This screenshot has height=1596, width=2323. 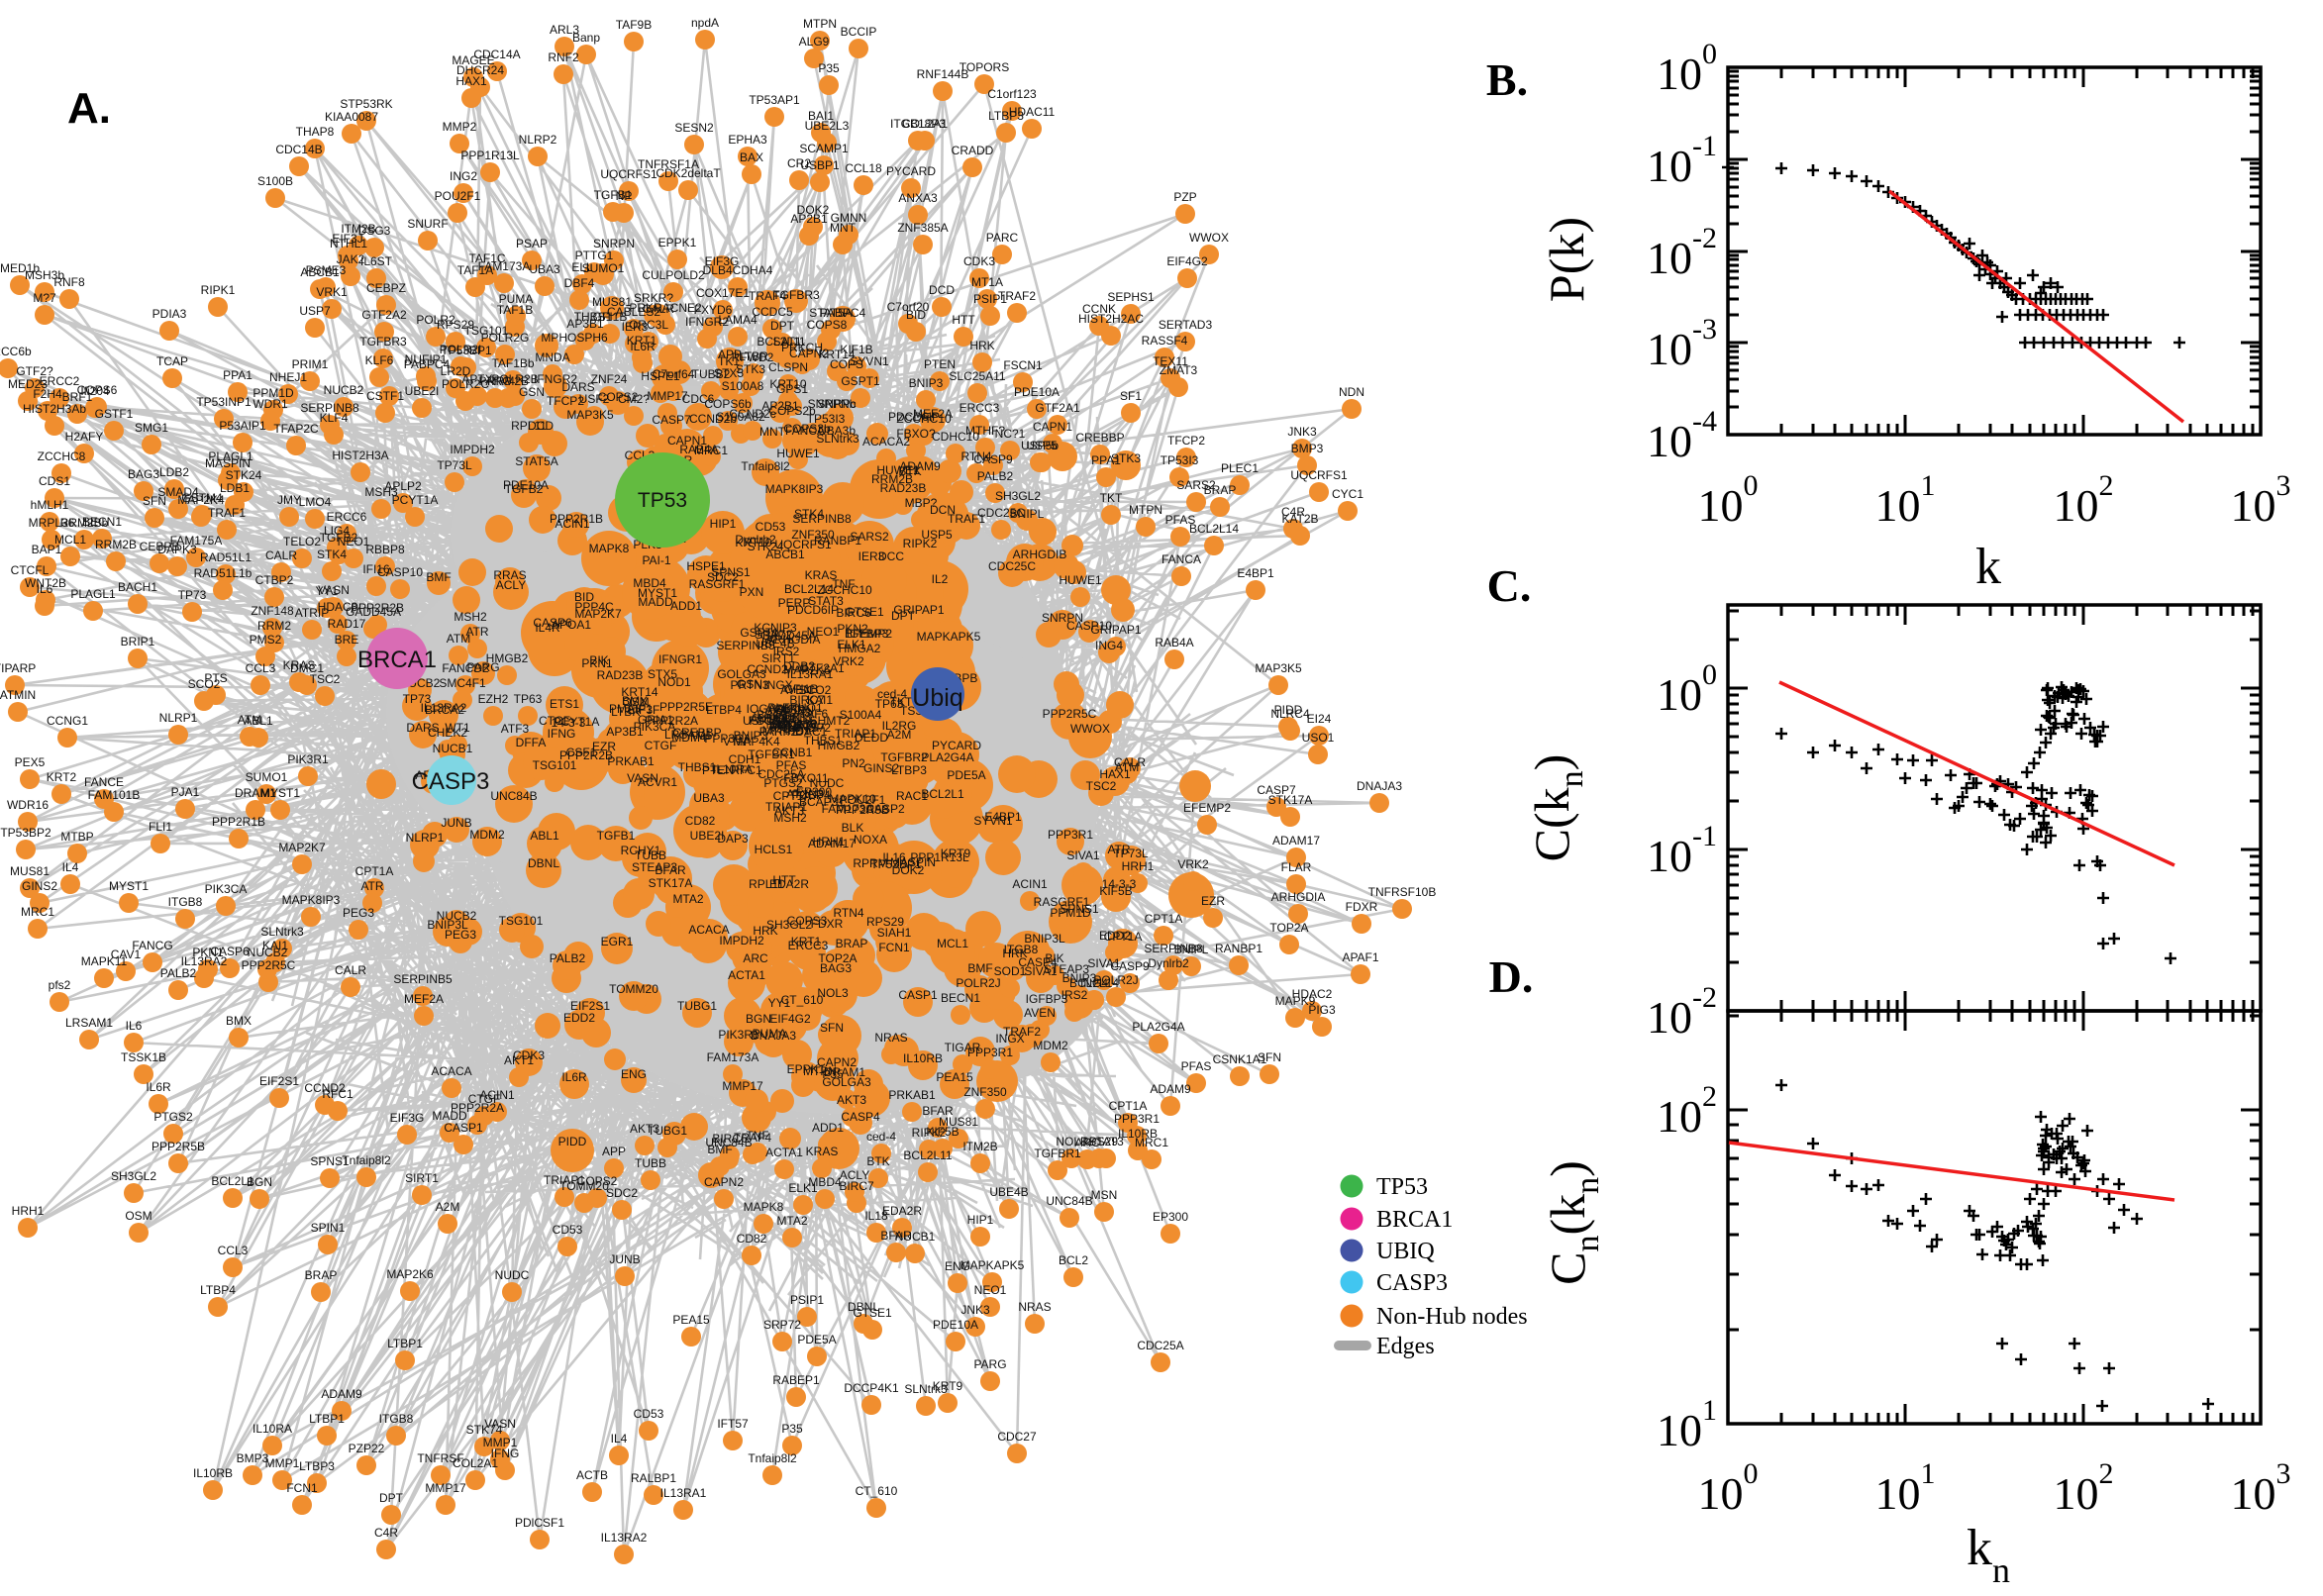 I want to click on svg-text: DARS, so click(x=423, y=728).